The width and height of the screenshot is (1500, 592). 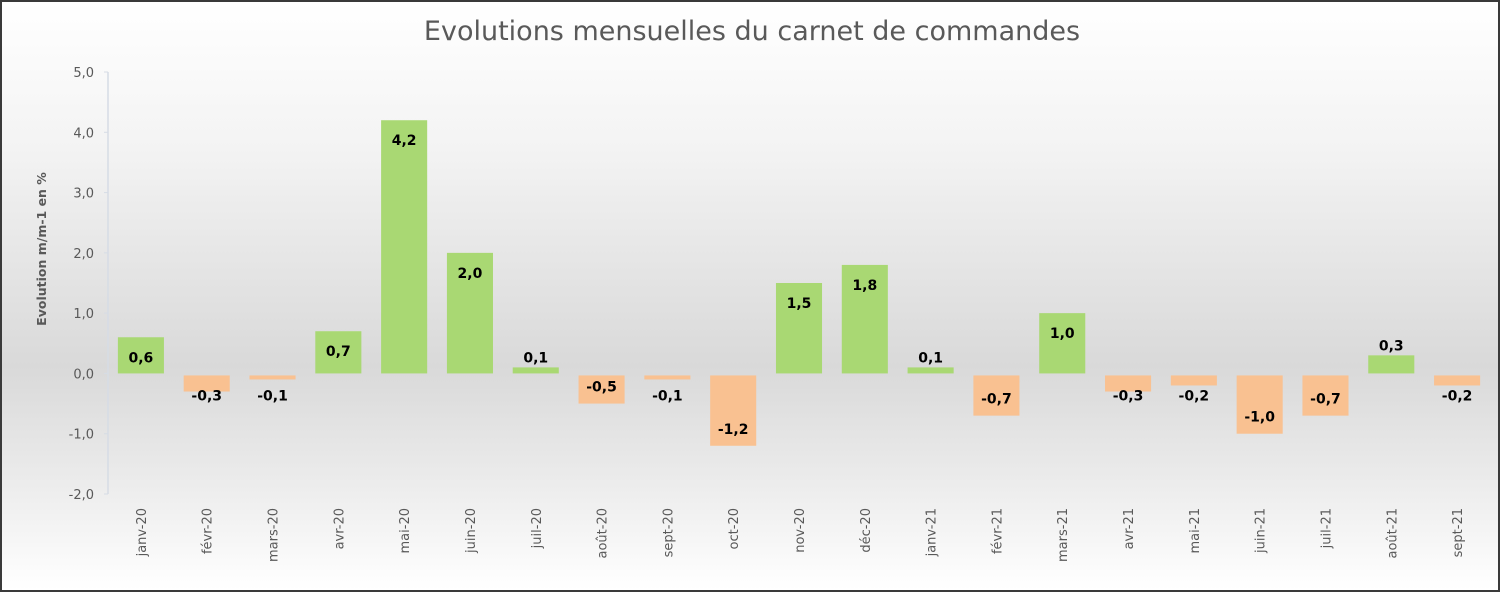 What do you see at coordinates (1261, 531) in the screenshot?
I see `category-label: juin-21` at bounding box center [1261, 531].